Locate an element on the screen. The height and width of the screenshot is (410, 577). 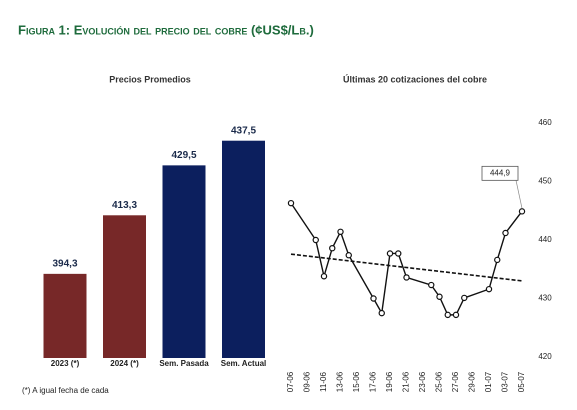
x-tick-label: 05-07 is located at coordinates (521, 381).